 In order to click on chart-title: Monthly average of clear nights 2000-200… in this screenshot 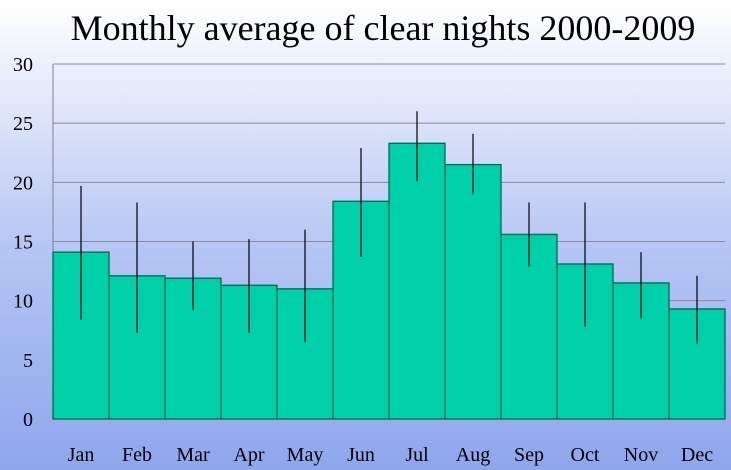, I will do `click(383, 28)`.